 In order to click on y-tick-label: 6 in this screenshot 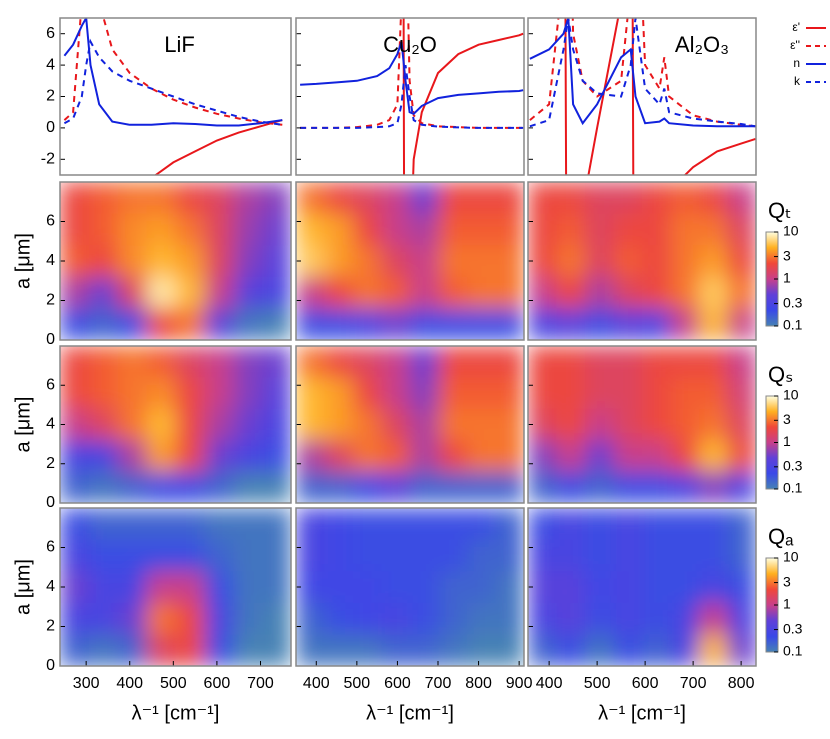, I will do `click(50, 547)`.